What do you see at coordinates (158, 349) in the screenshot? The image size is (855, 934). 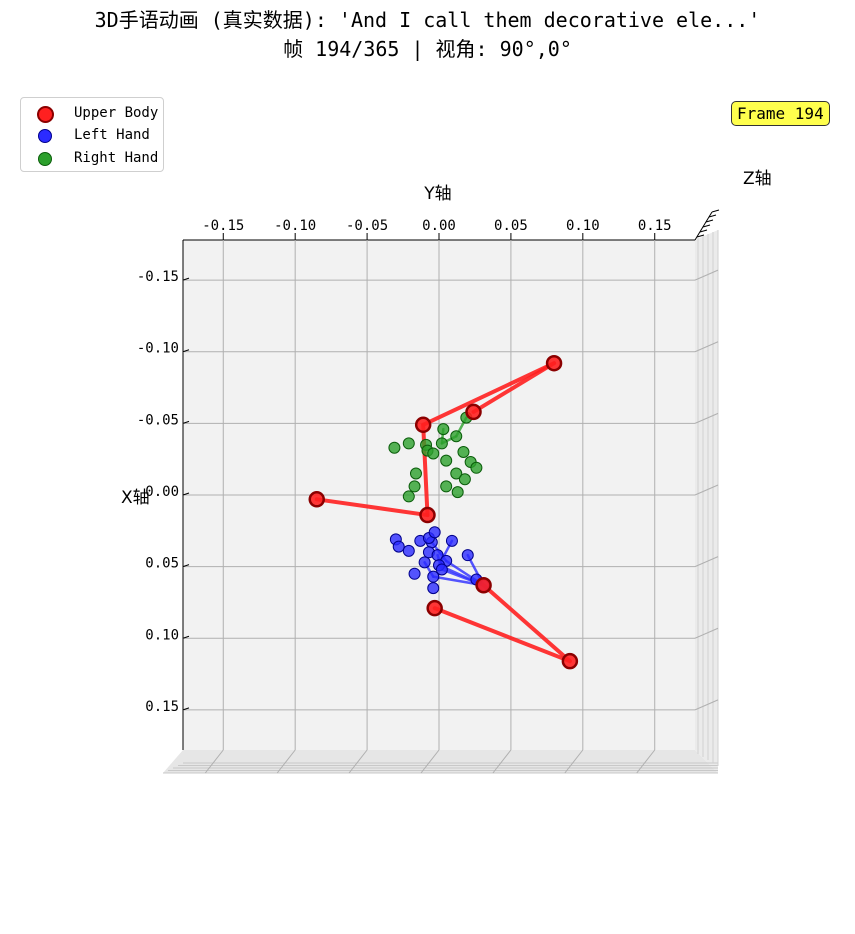 I see `x-tick-label: -0.10` at bounding box center [158, 349].